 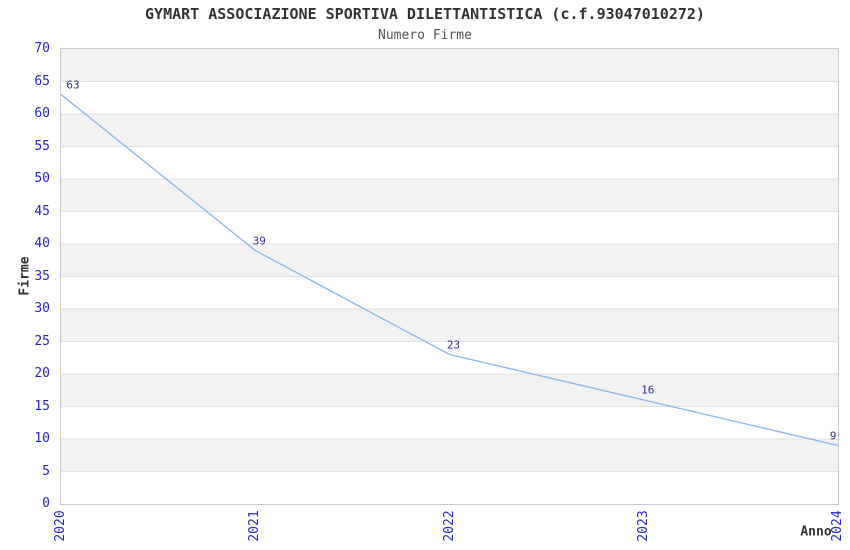 What do you see at coordinates (643, 526) in the screenshot?
I see `x-tick-label: 2023` at bounding box center [643, 526].